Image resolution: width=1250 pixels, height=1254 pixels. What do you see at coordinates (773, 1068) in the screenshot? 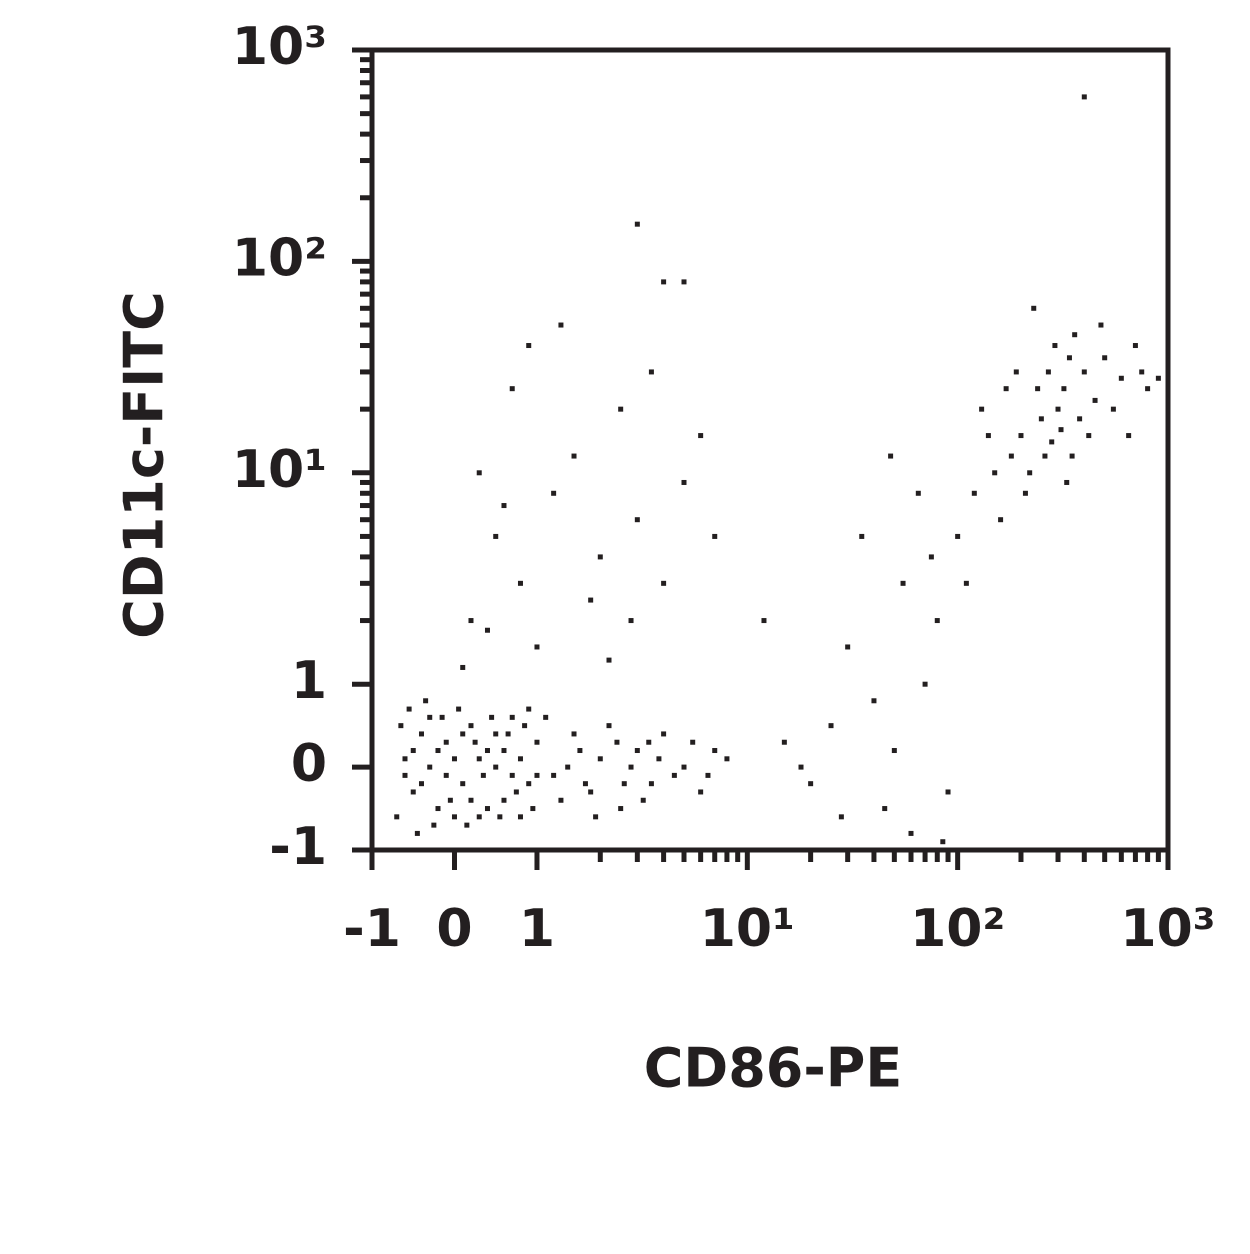
I see `x-axis-label: CD86-PE` at bounding box center [773, 1068].